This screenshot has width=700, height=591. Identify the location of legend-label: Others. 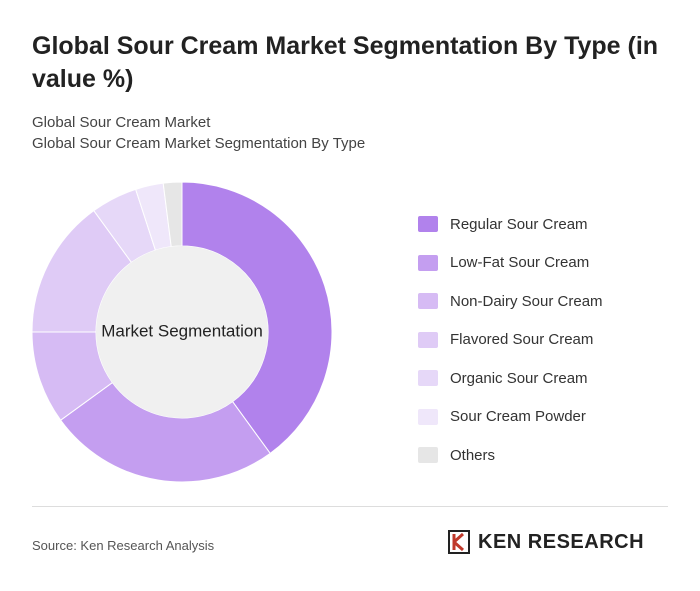
(473, 455).